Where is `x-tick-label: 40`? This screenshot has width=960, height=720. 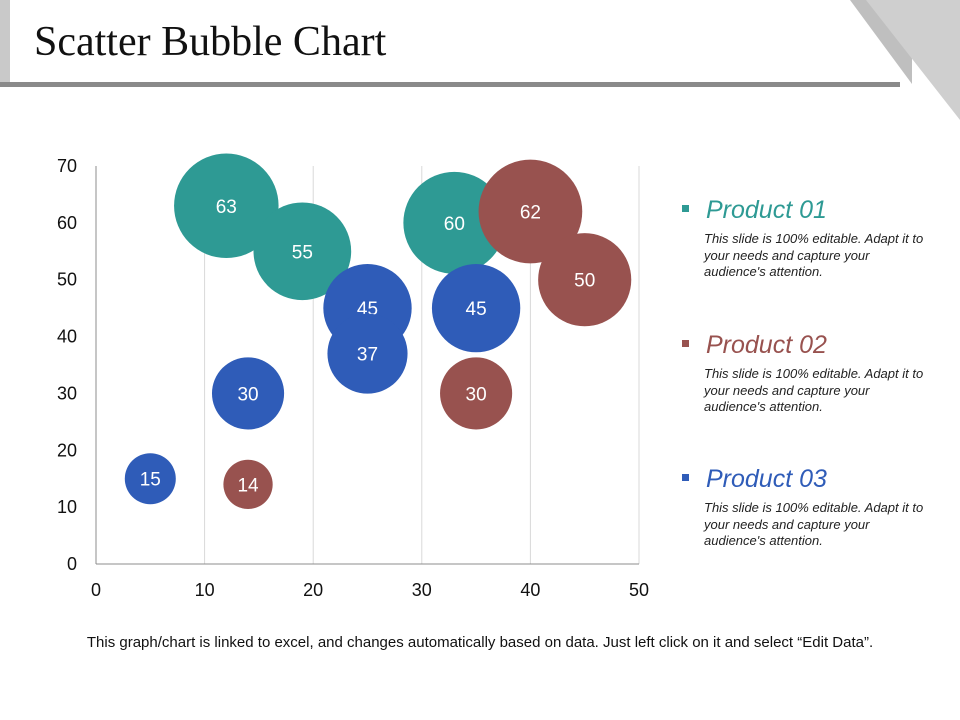
x-tick-label: 40 is located at coordinates (530, 590).